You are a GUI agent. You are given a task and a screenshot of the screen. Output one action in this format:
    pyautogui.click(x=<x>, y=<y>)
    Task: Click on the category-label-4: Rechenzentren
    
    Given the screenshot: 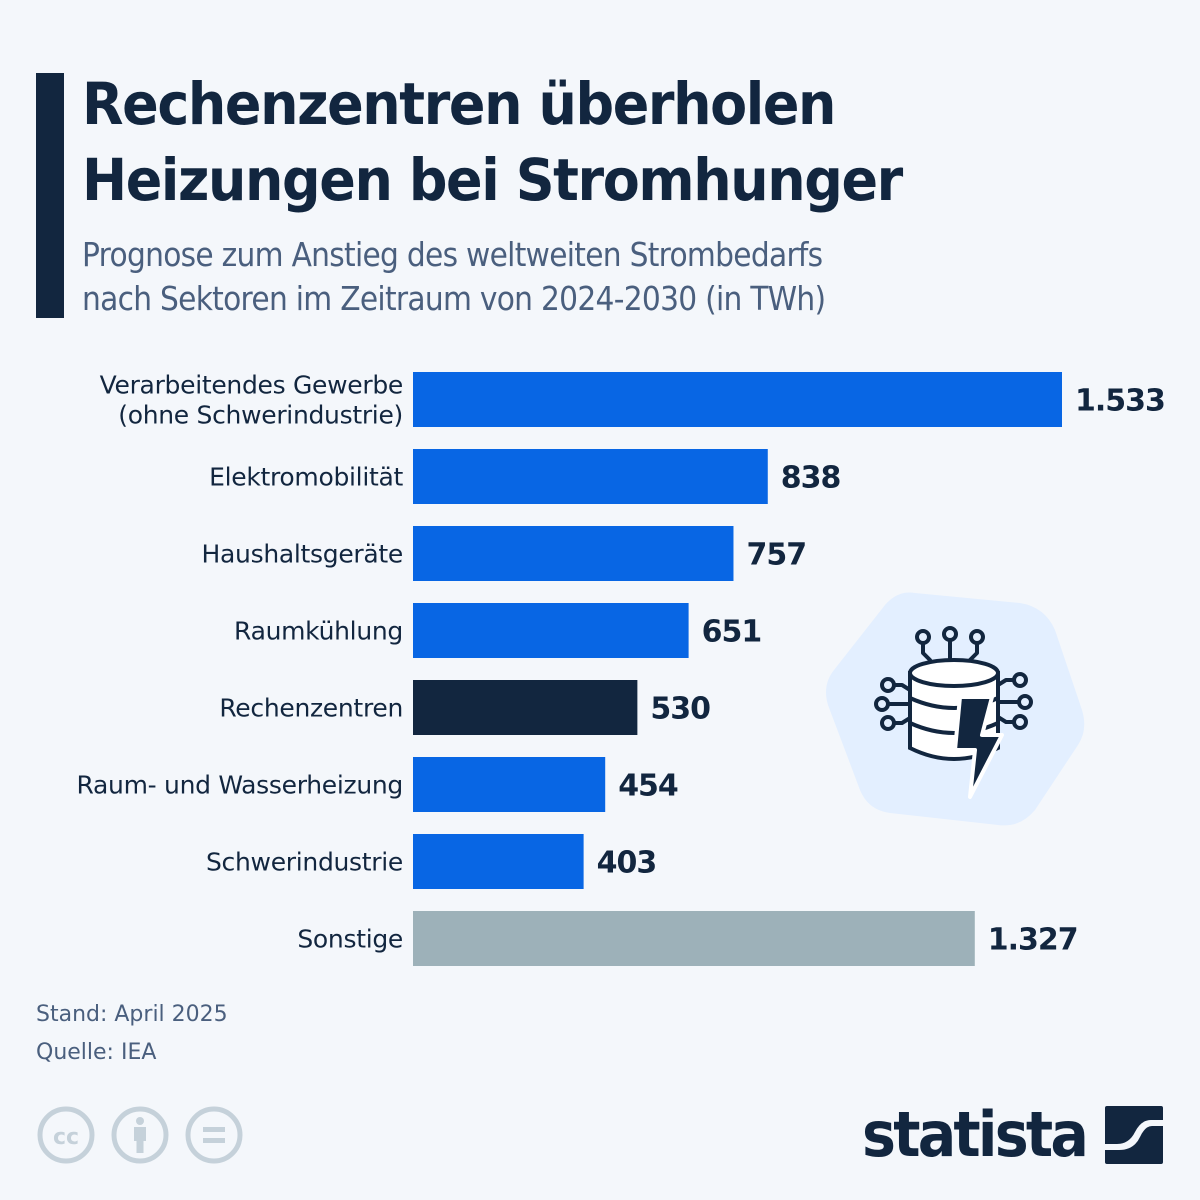 What is the action you would take?
    pyautogui.click(x=311, y=708)
    